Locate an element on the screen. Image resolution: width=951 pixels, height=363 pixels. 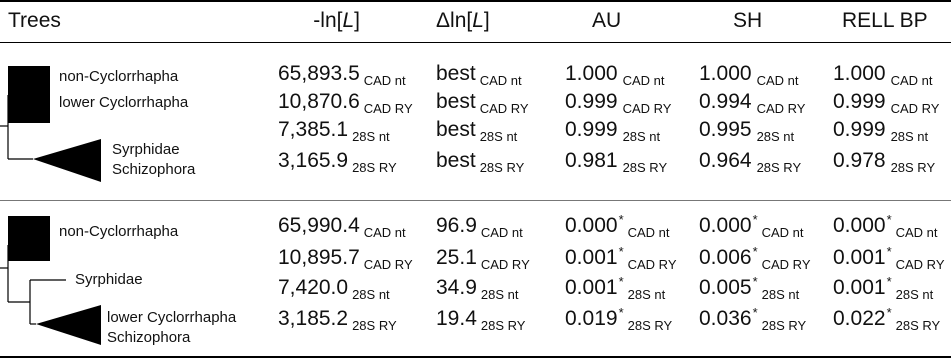
tree-2-label-syrphidae: Syrphidae is located at coordinates (109, 279).